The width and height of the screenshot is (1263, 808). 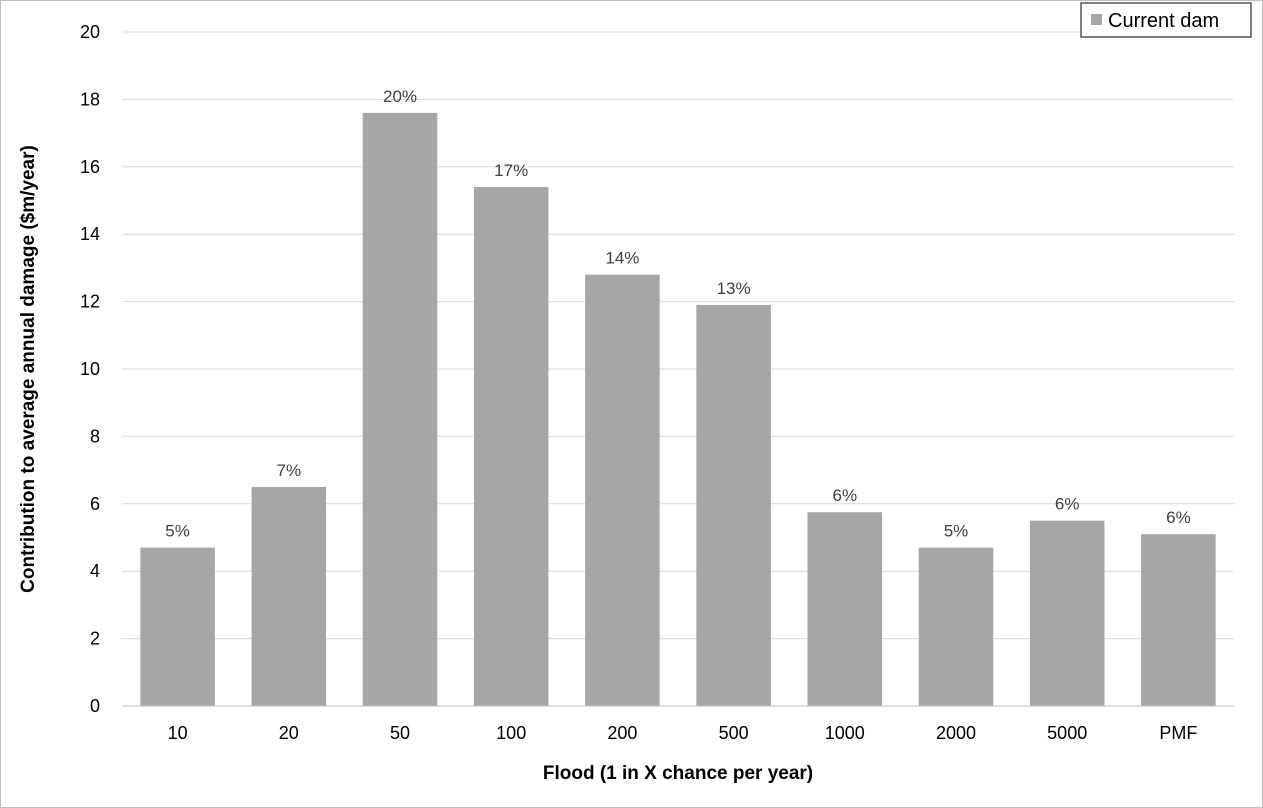 I want to click on y-tick-label: 0, so click(x=95, y=706).